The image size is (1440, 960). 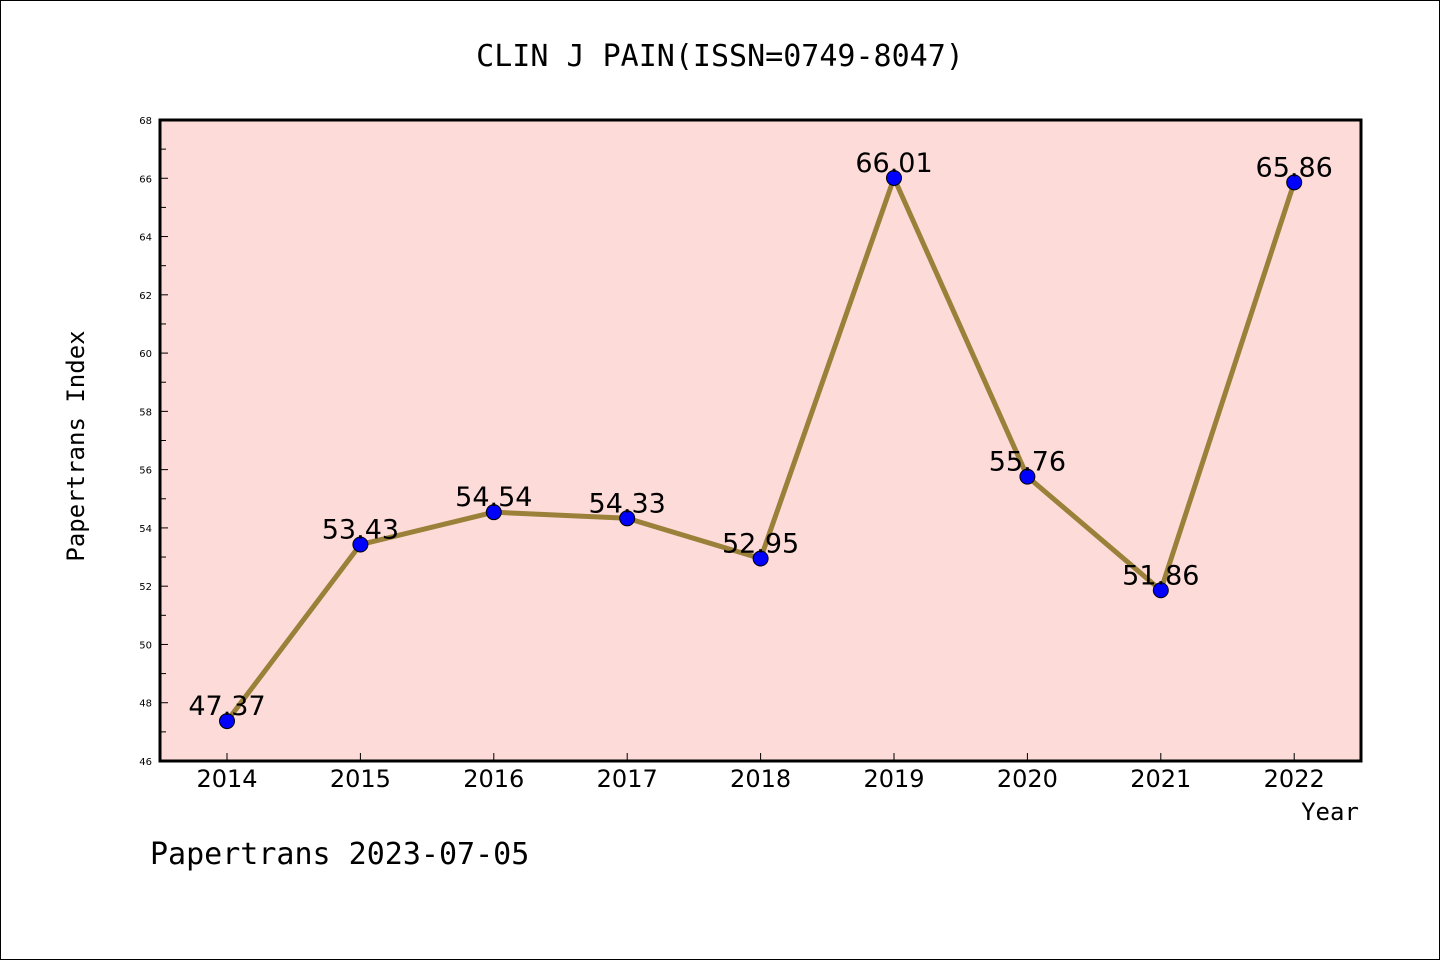 I want to click on x-tick-label: 2022, so click(x=1294, y=779).